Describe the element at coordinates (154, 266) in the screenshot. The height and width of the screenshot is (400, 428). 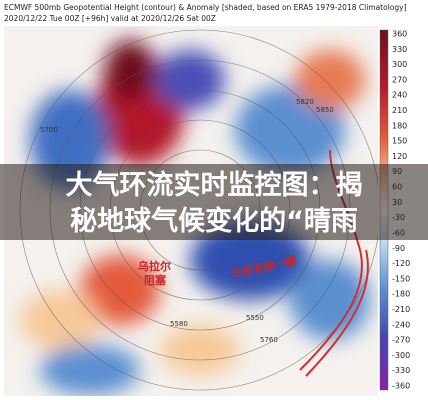
I see `annotation: 乌拉尔` at that location.